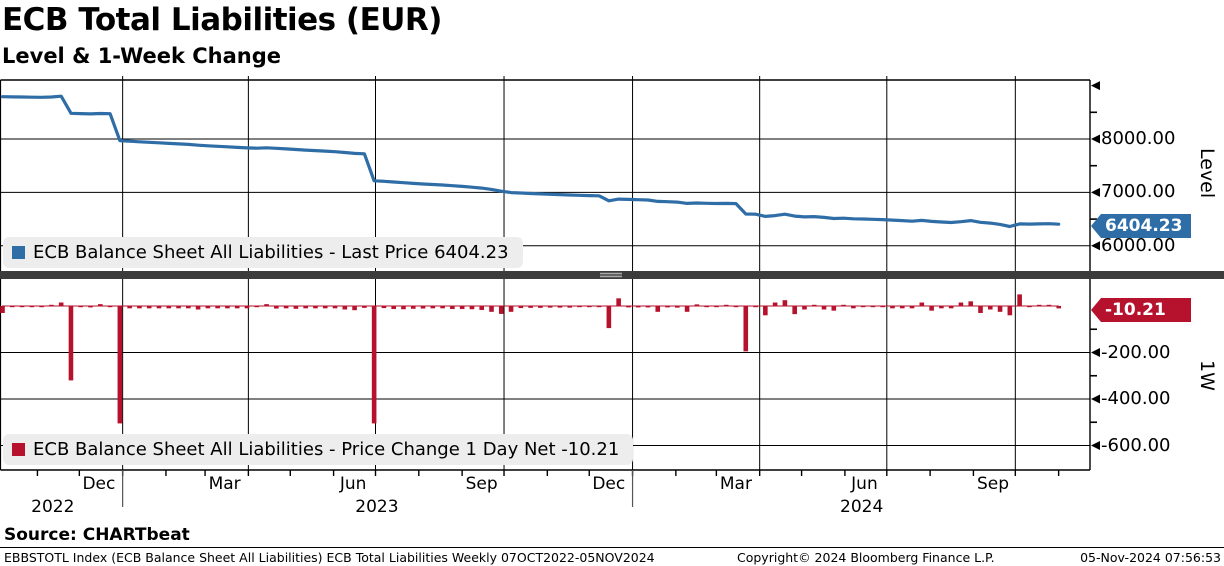 Image resolution: width=1224 pixels, height=566 pixels. Describe the element at coordinates (1136, 445) in the screenshot. I see `y-tick-label: -600.00` at that location.